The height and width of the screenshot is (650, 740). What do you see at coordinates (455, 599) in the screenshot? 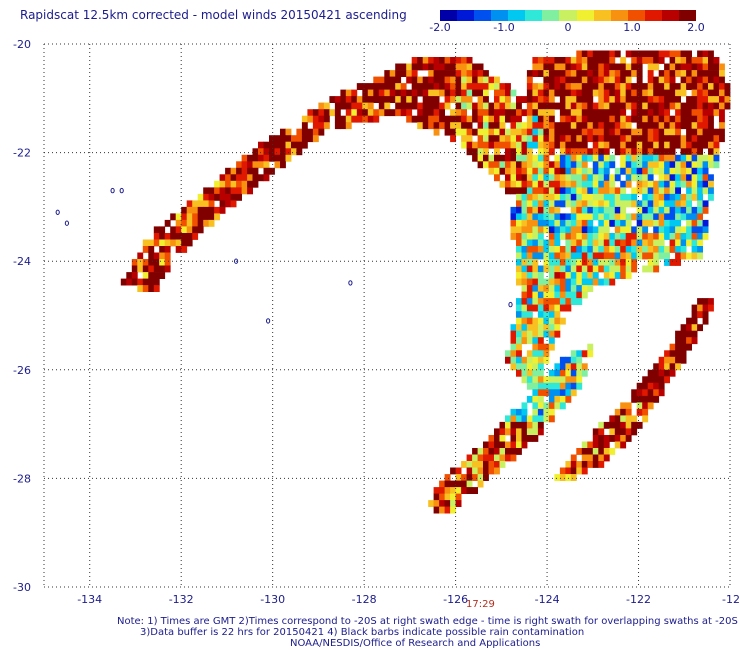
I see `longitude-tick-label: -126` at bounding box center [455, 599].